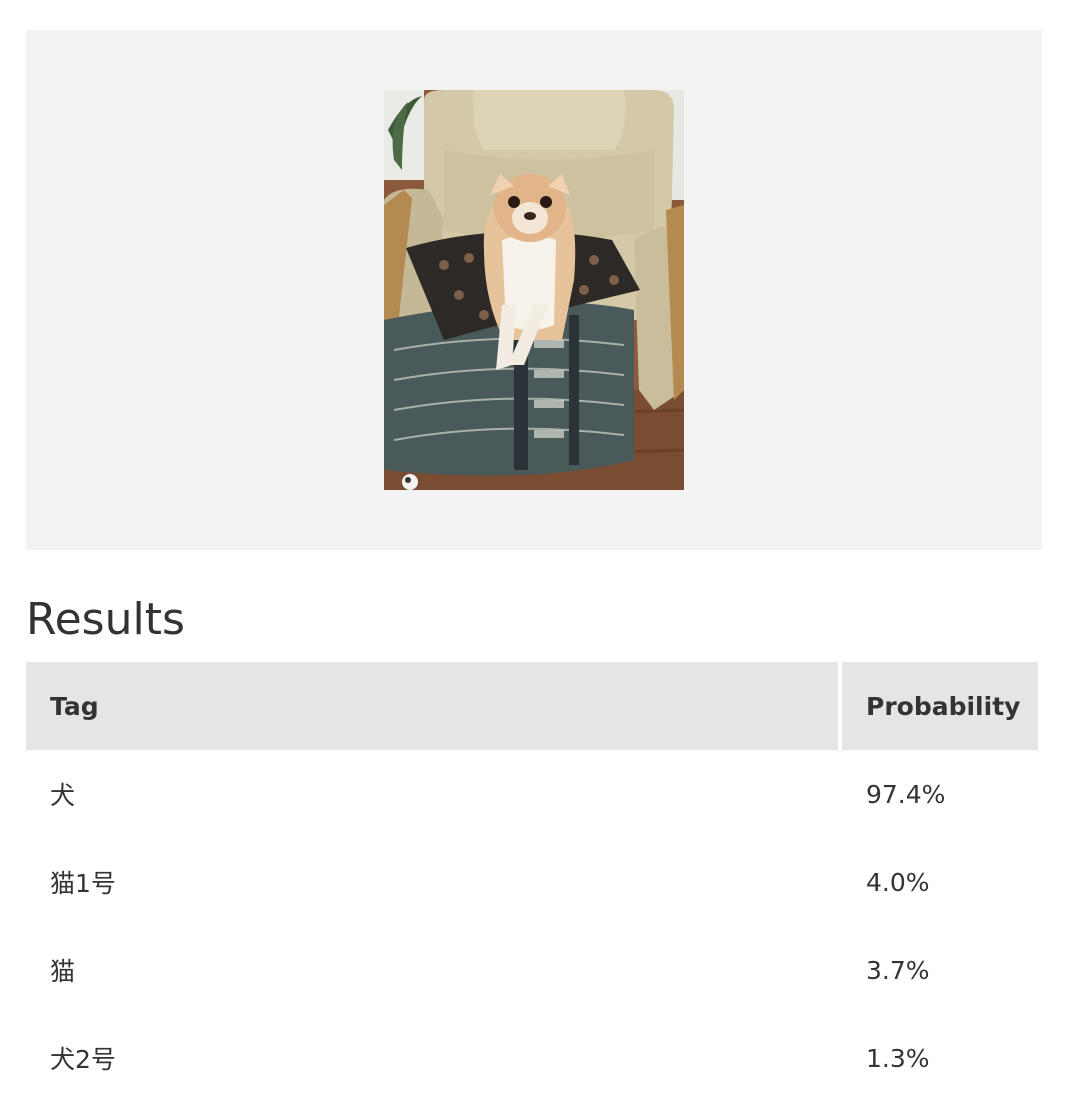 This screenshot has width=1078, height=1112. Describe the element at coordinates (906, 794) in the screenshot. I see `probability-cell: 97.4%` at that location.